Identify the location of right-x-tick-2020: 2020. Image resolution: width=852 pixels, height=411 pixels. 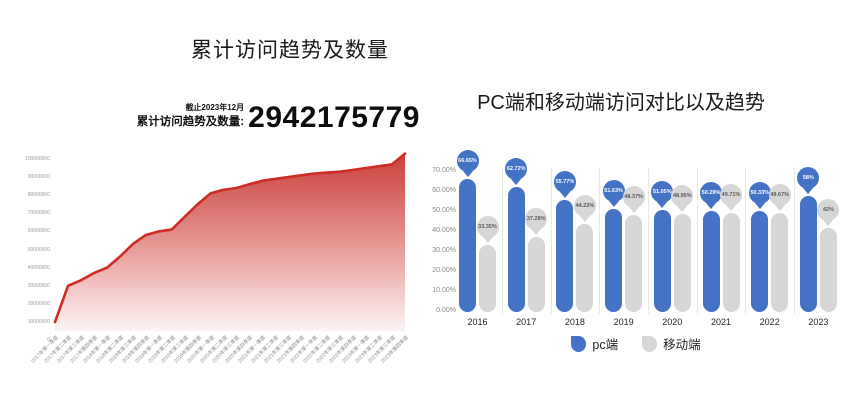
(672, 322).